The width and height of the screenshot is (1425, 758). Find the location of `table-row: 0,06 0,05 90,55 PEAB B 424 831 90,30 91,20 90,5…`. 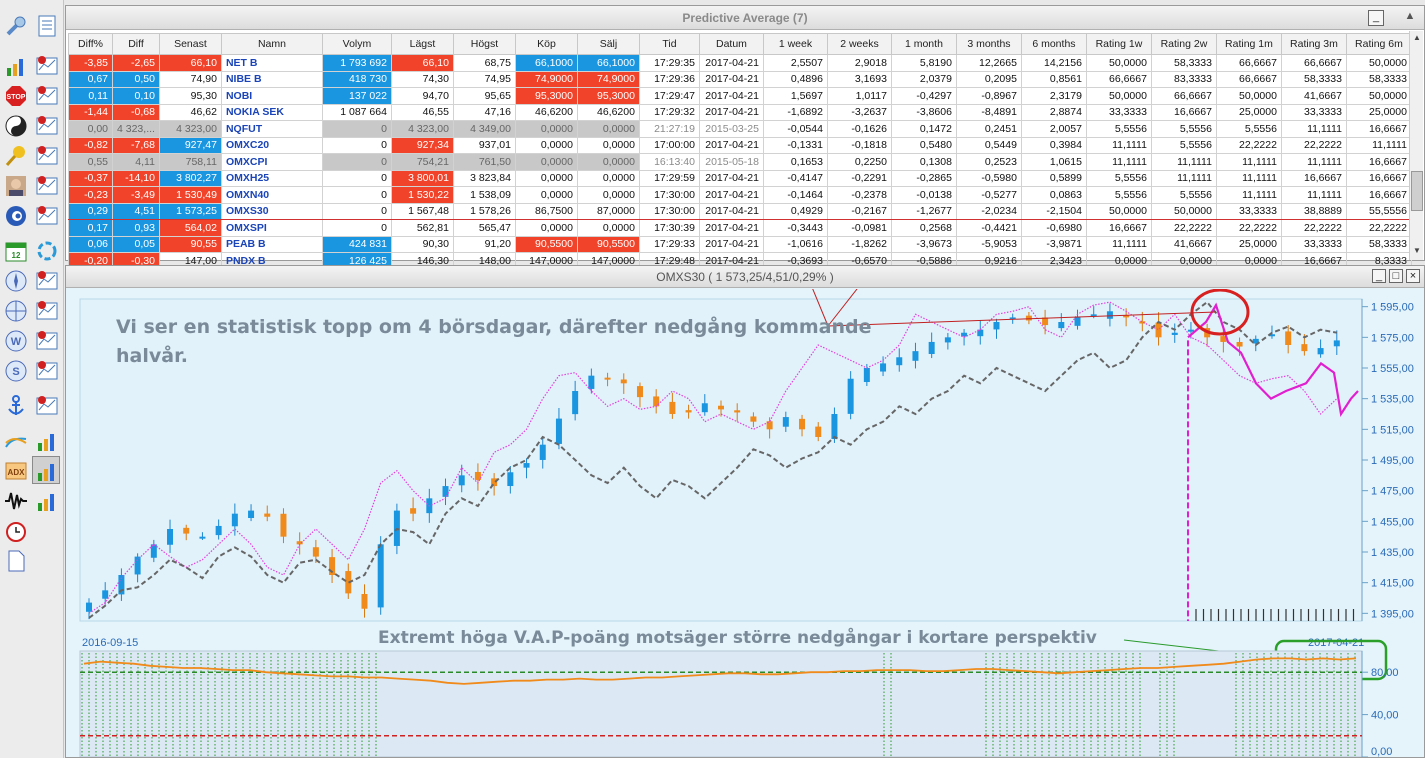

table-row: 0,06 0,05 90,55 PEAB B 424 831 90,30 91,20 90,5… is located at coordinates (740, 244).